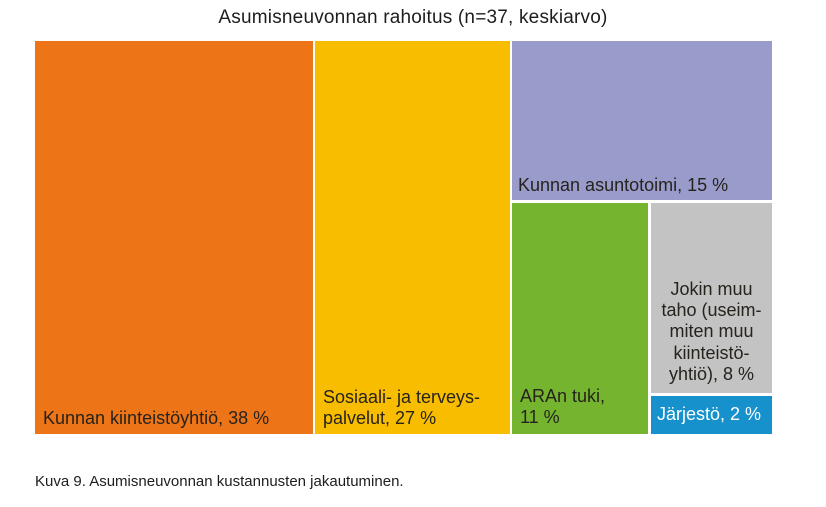 The image size is (826, 507). Describe the element at coordinates (562, 407) in the screenshot. I see `segment-label: ARAn tuki, 11 %` at that location.